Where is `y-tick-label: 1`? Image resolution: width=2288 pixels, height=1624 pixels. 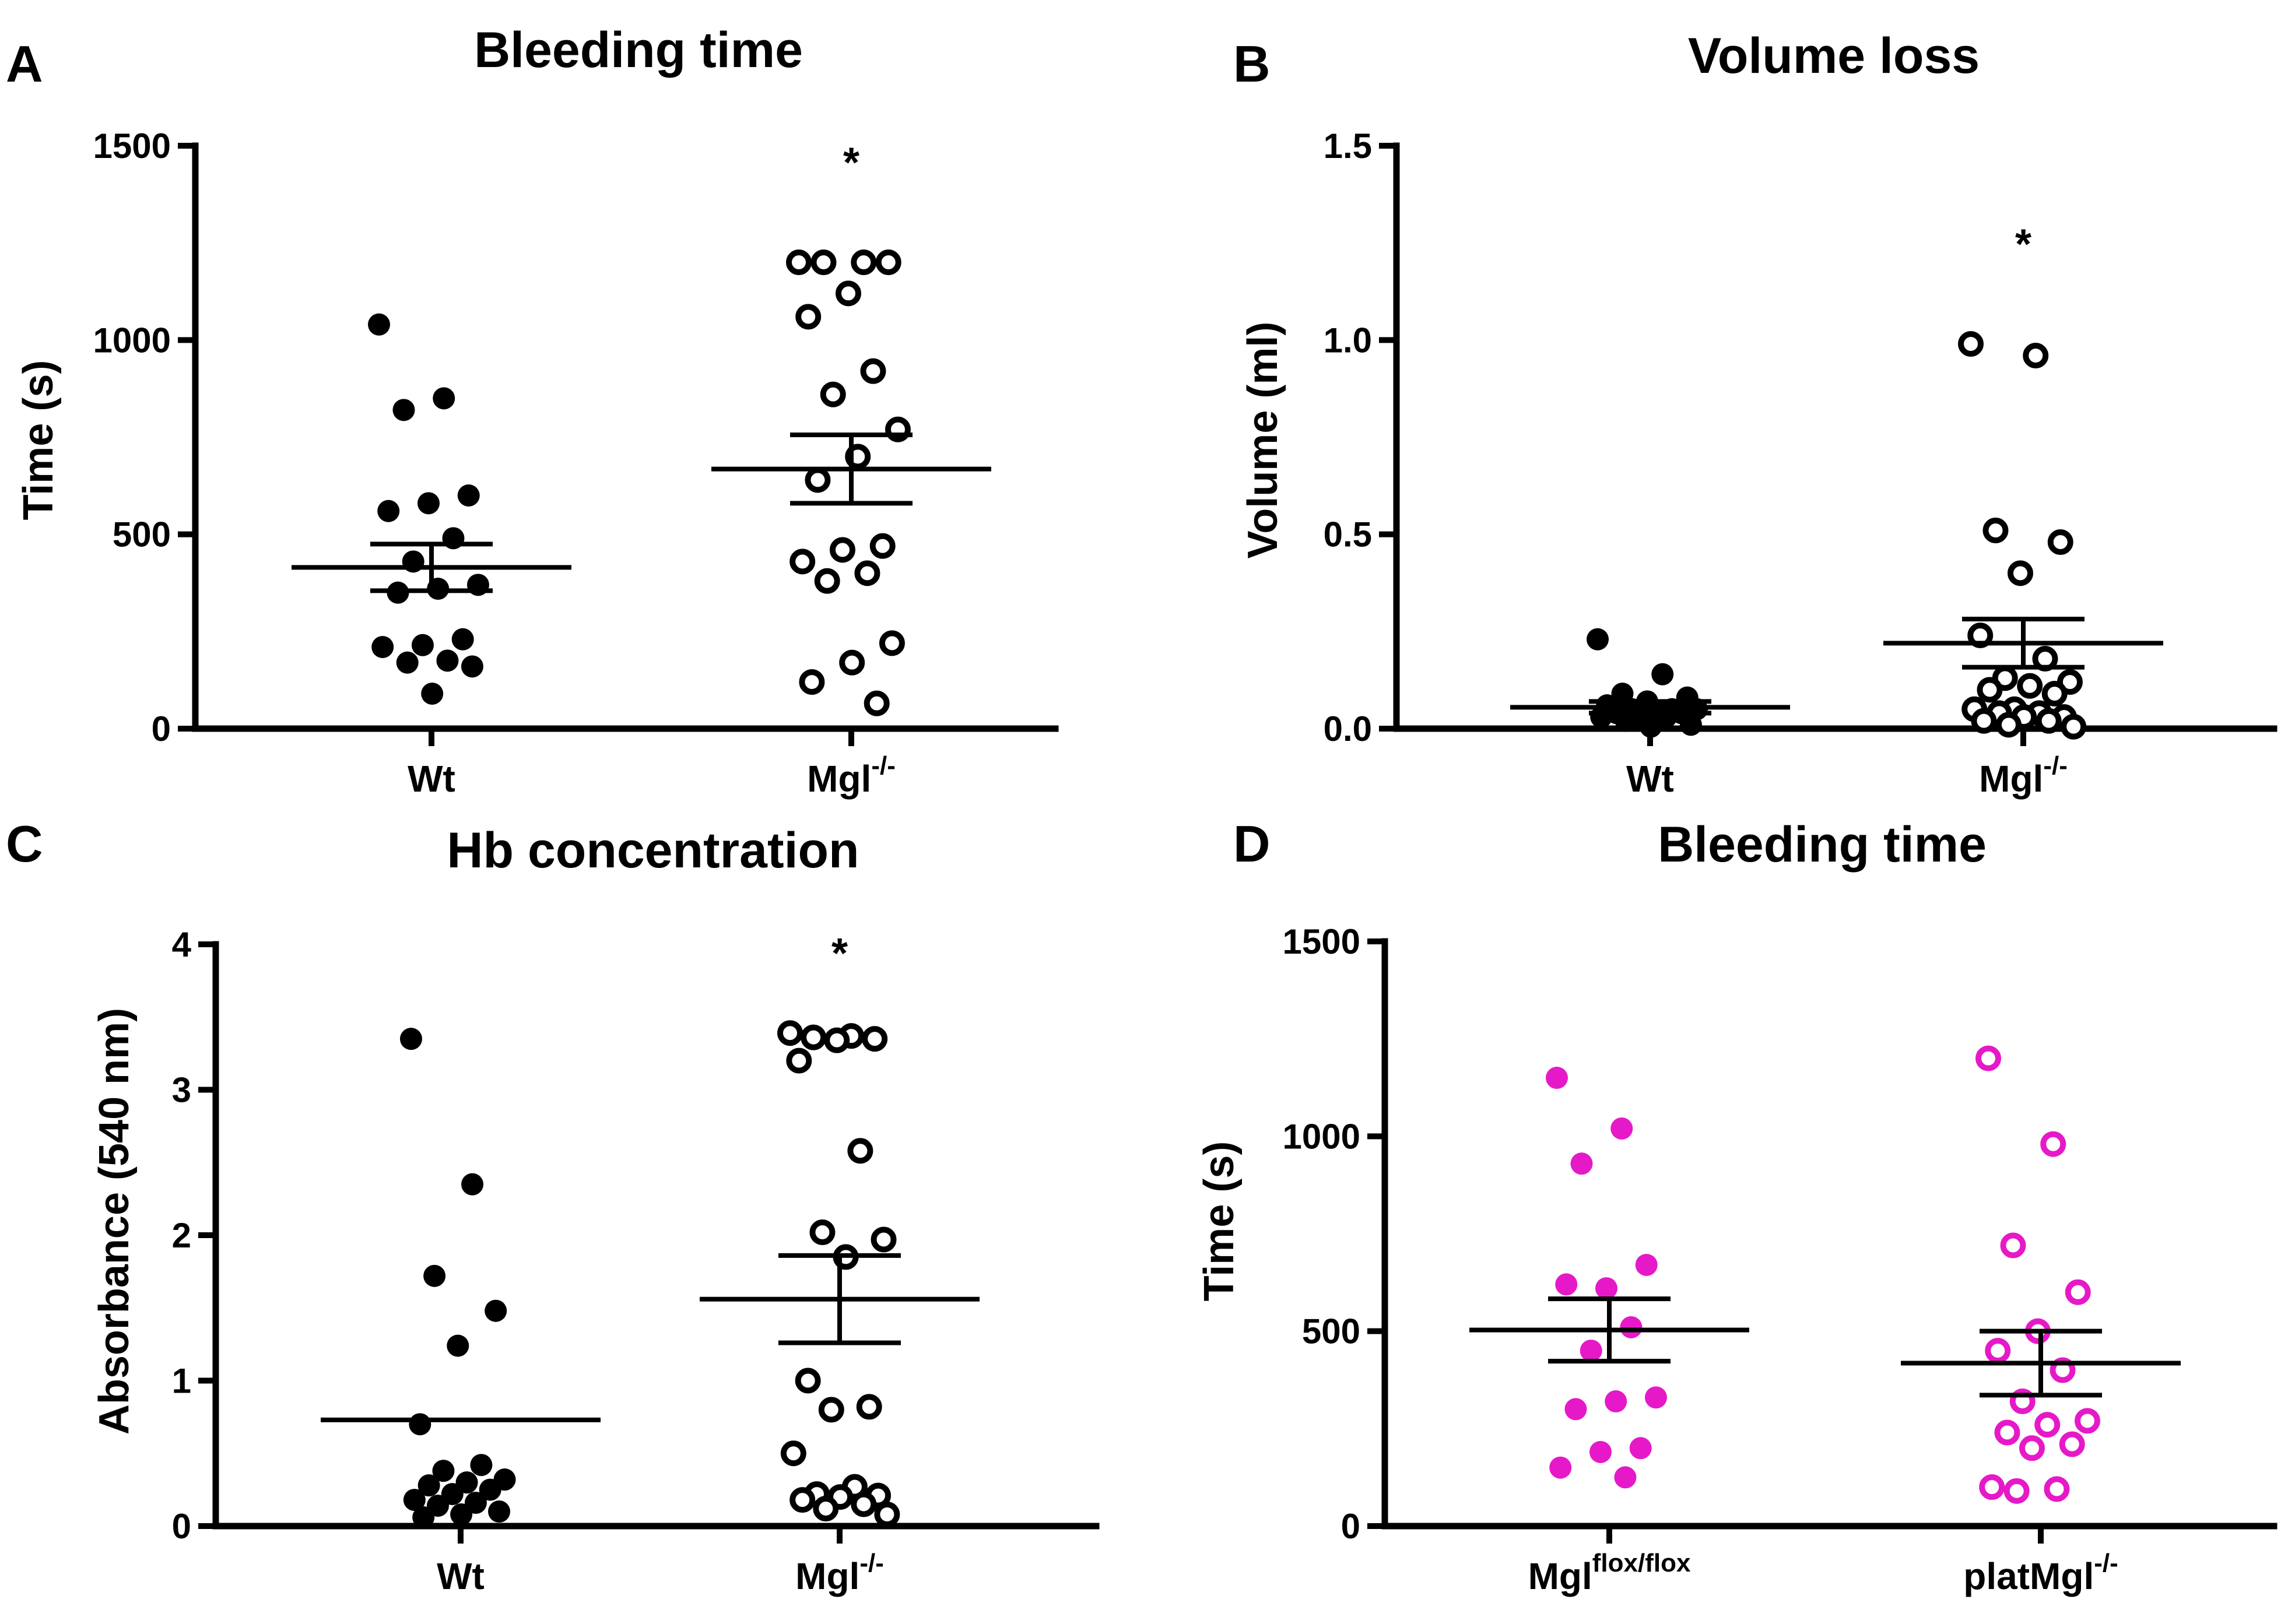 y-tick-label: 1 is located at coordinates (181, 1381).